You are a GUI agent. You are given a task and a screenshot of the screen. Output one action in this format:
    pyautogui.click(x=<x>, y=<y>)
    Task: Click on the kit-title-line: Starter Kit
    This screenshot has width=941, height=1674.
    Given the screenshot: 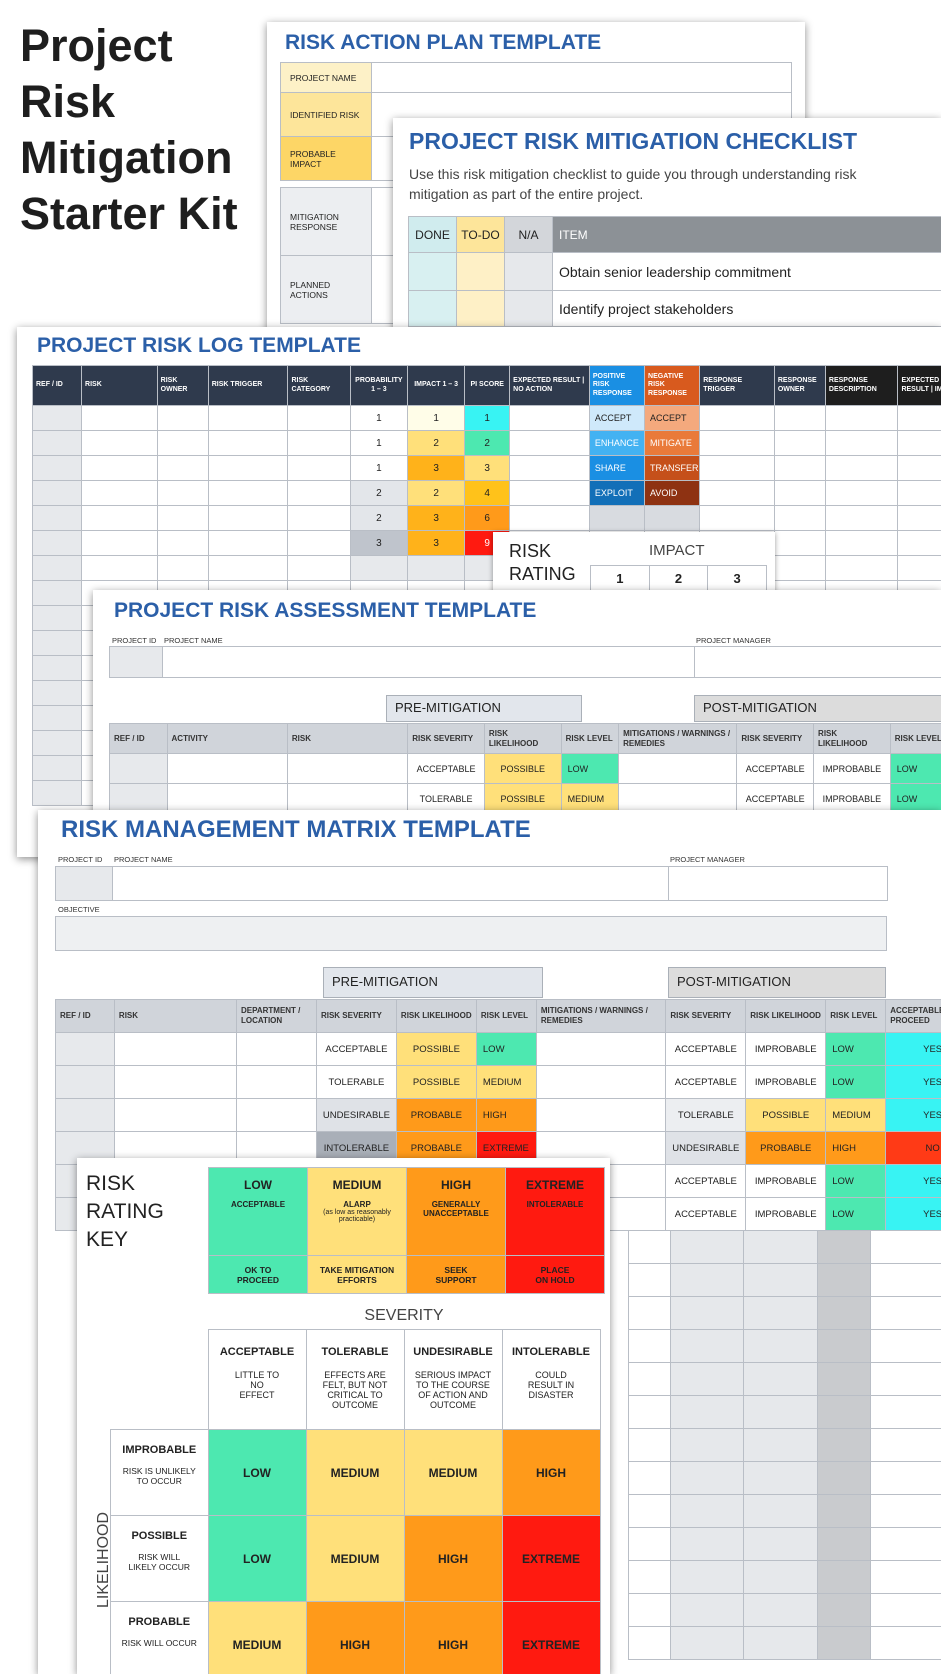 What is the action you would take?
    pyautogui.click(x=129, y=213)
    